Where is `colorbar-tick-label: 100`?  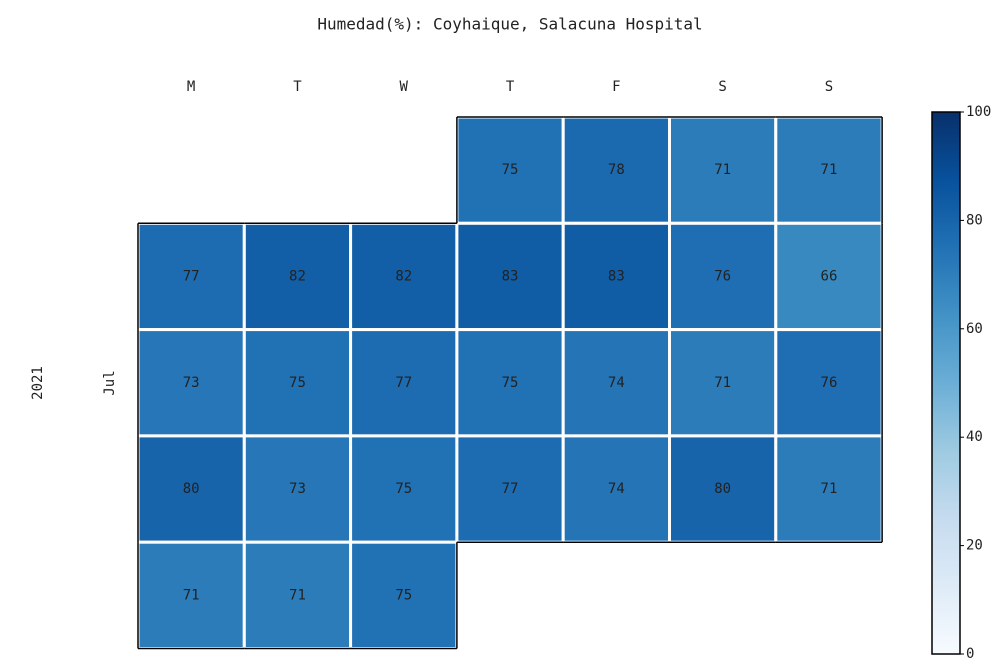 colorbar-tick-label: 100 is located at coordinates (978, 112).